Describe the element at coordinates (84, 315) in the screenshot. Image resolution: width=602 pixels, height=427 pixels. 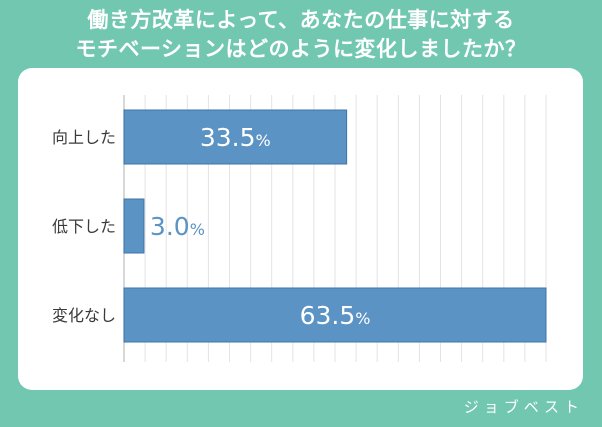
I see `category-label: 変化なし` at that location.